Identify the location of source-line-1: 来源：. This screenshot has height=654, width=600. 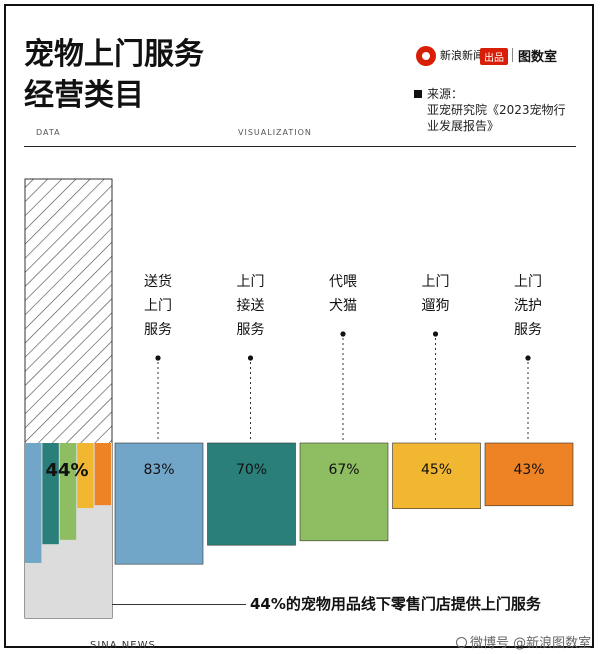
(445, 94).